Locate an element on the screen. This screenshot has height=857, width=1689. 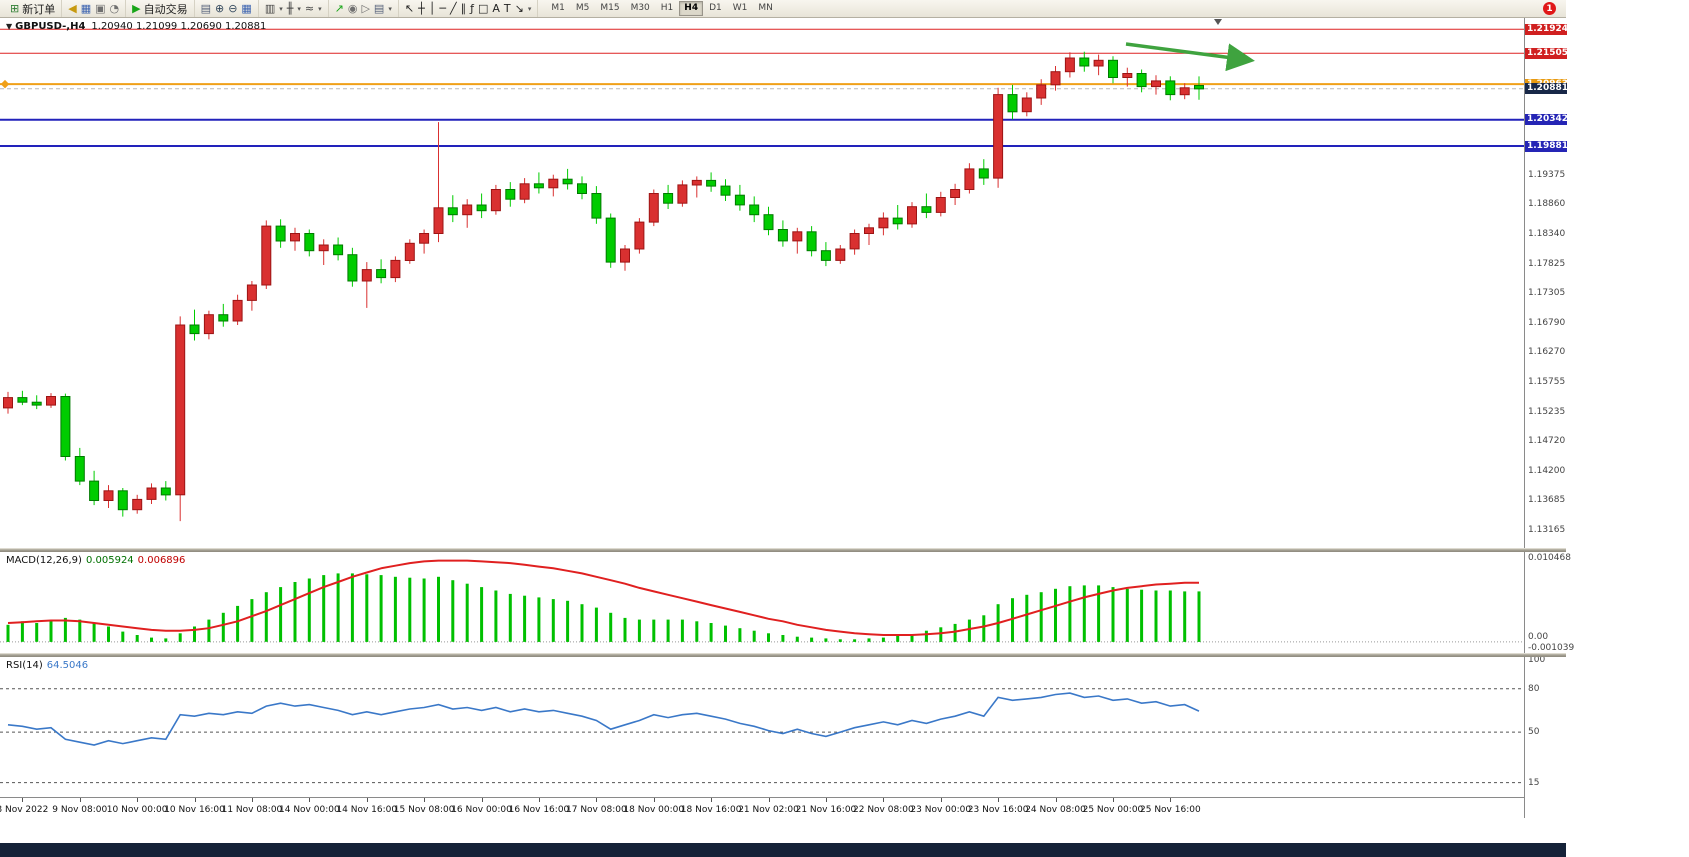
toolbar-group: ◀ ▦ ▣ ◔ is located at coordinates (94, 8).